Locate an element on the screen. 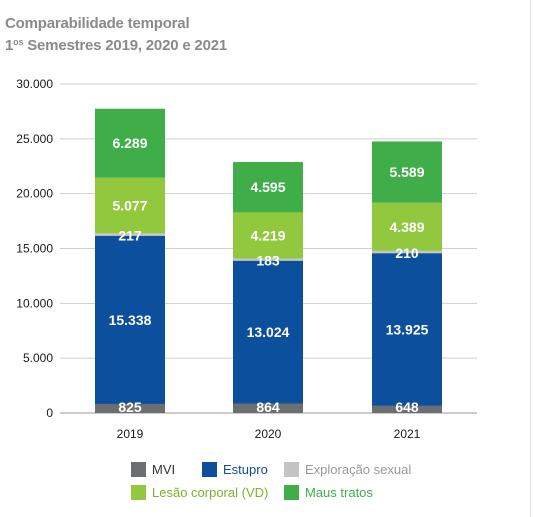 The image size is (534, 517). legend-swatch-estupro is located at coordinates (209, 469).